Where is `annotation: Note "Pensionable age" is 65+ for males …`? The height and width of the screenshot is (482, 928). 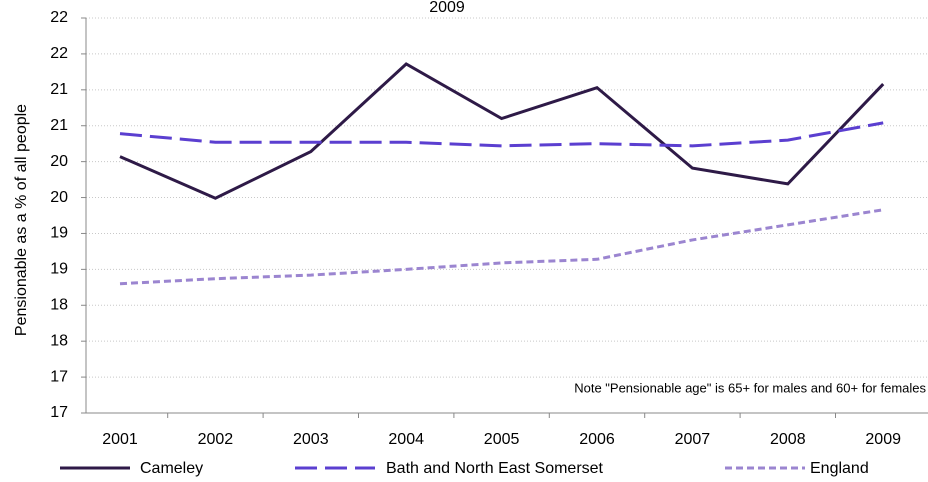
annotation: Note "Pensionable age" is 65+ for males … is located at coordinates (750, 387).